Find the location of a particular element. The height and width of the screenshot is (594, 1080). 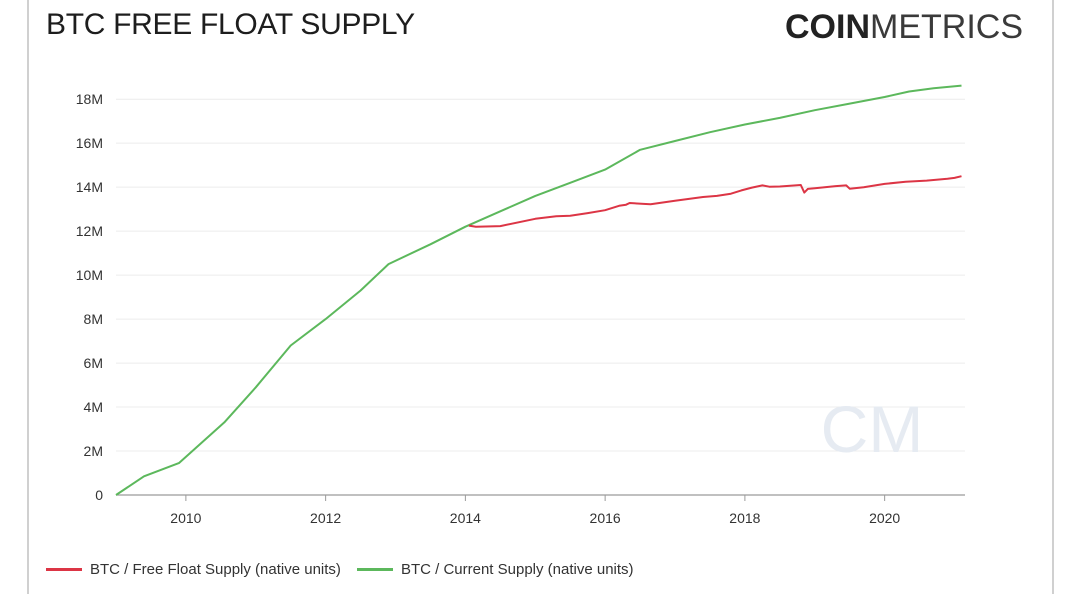

coinmetrics-logo: COINMETRICS is located at coordinates (904, 27).